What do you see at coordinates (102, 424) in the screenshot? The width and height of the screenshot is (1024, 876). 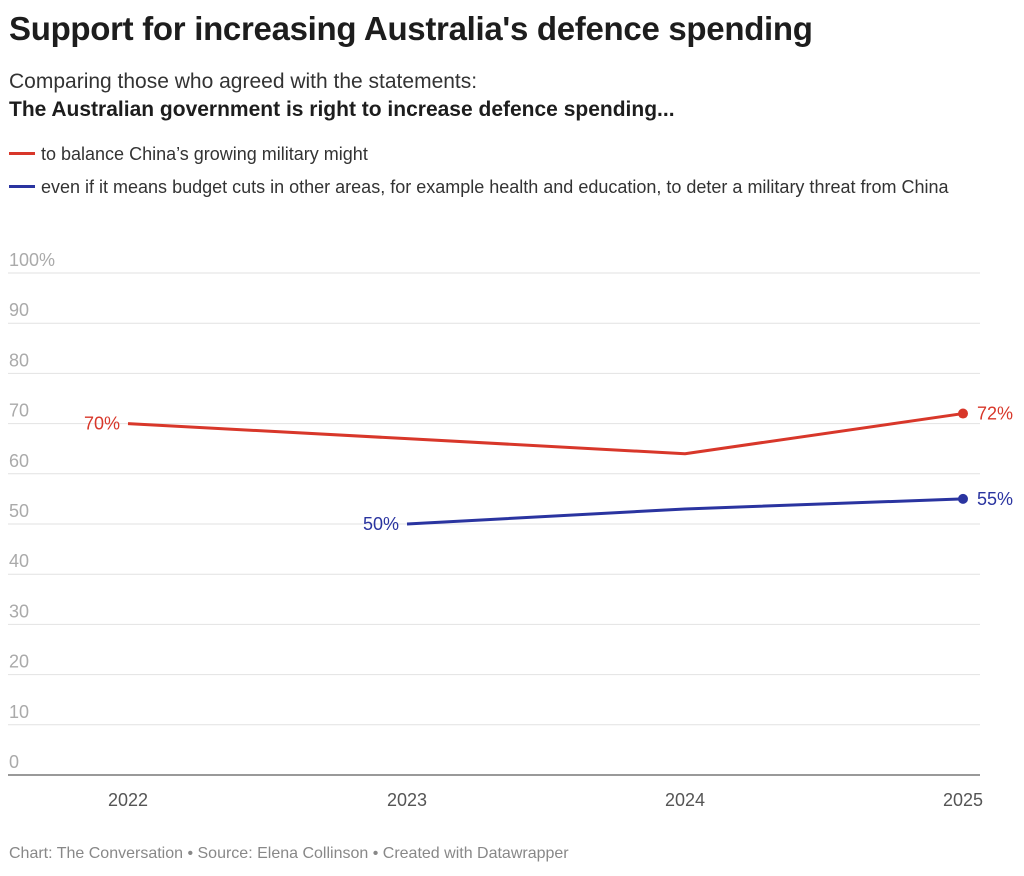 I see `data-label: 70%` at bounding box center [102, 424].